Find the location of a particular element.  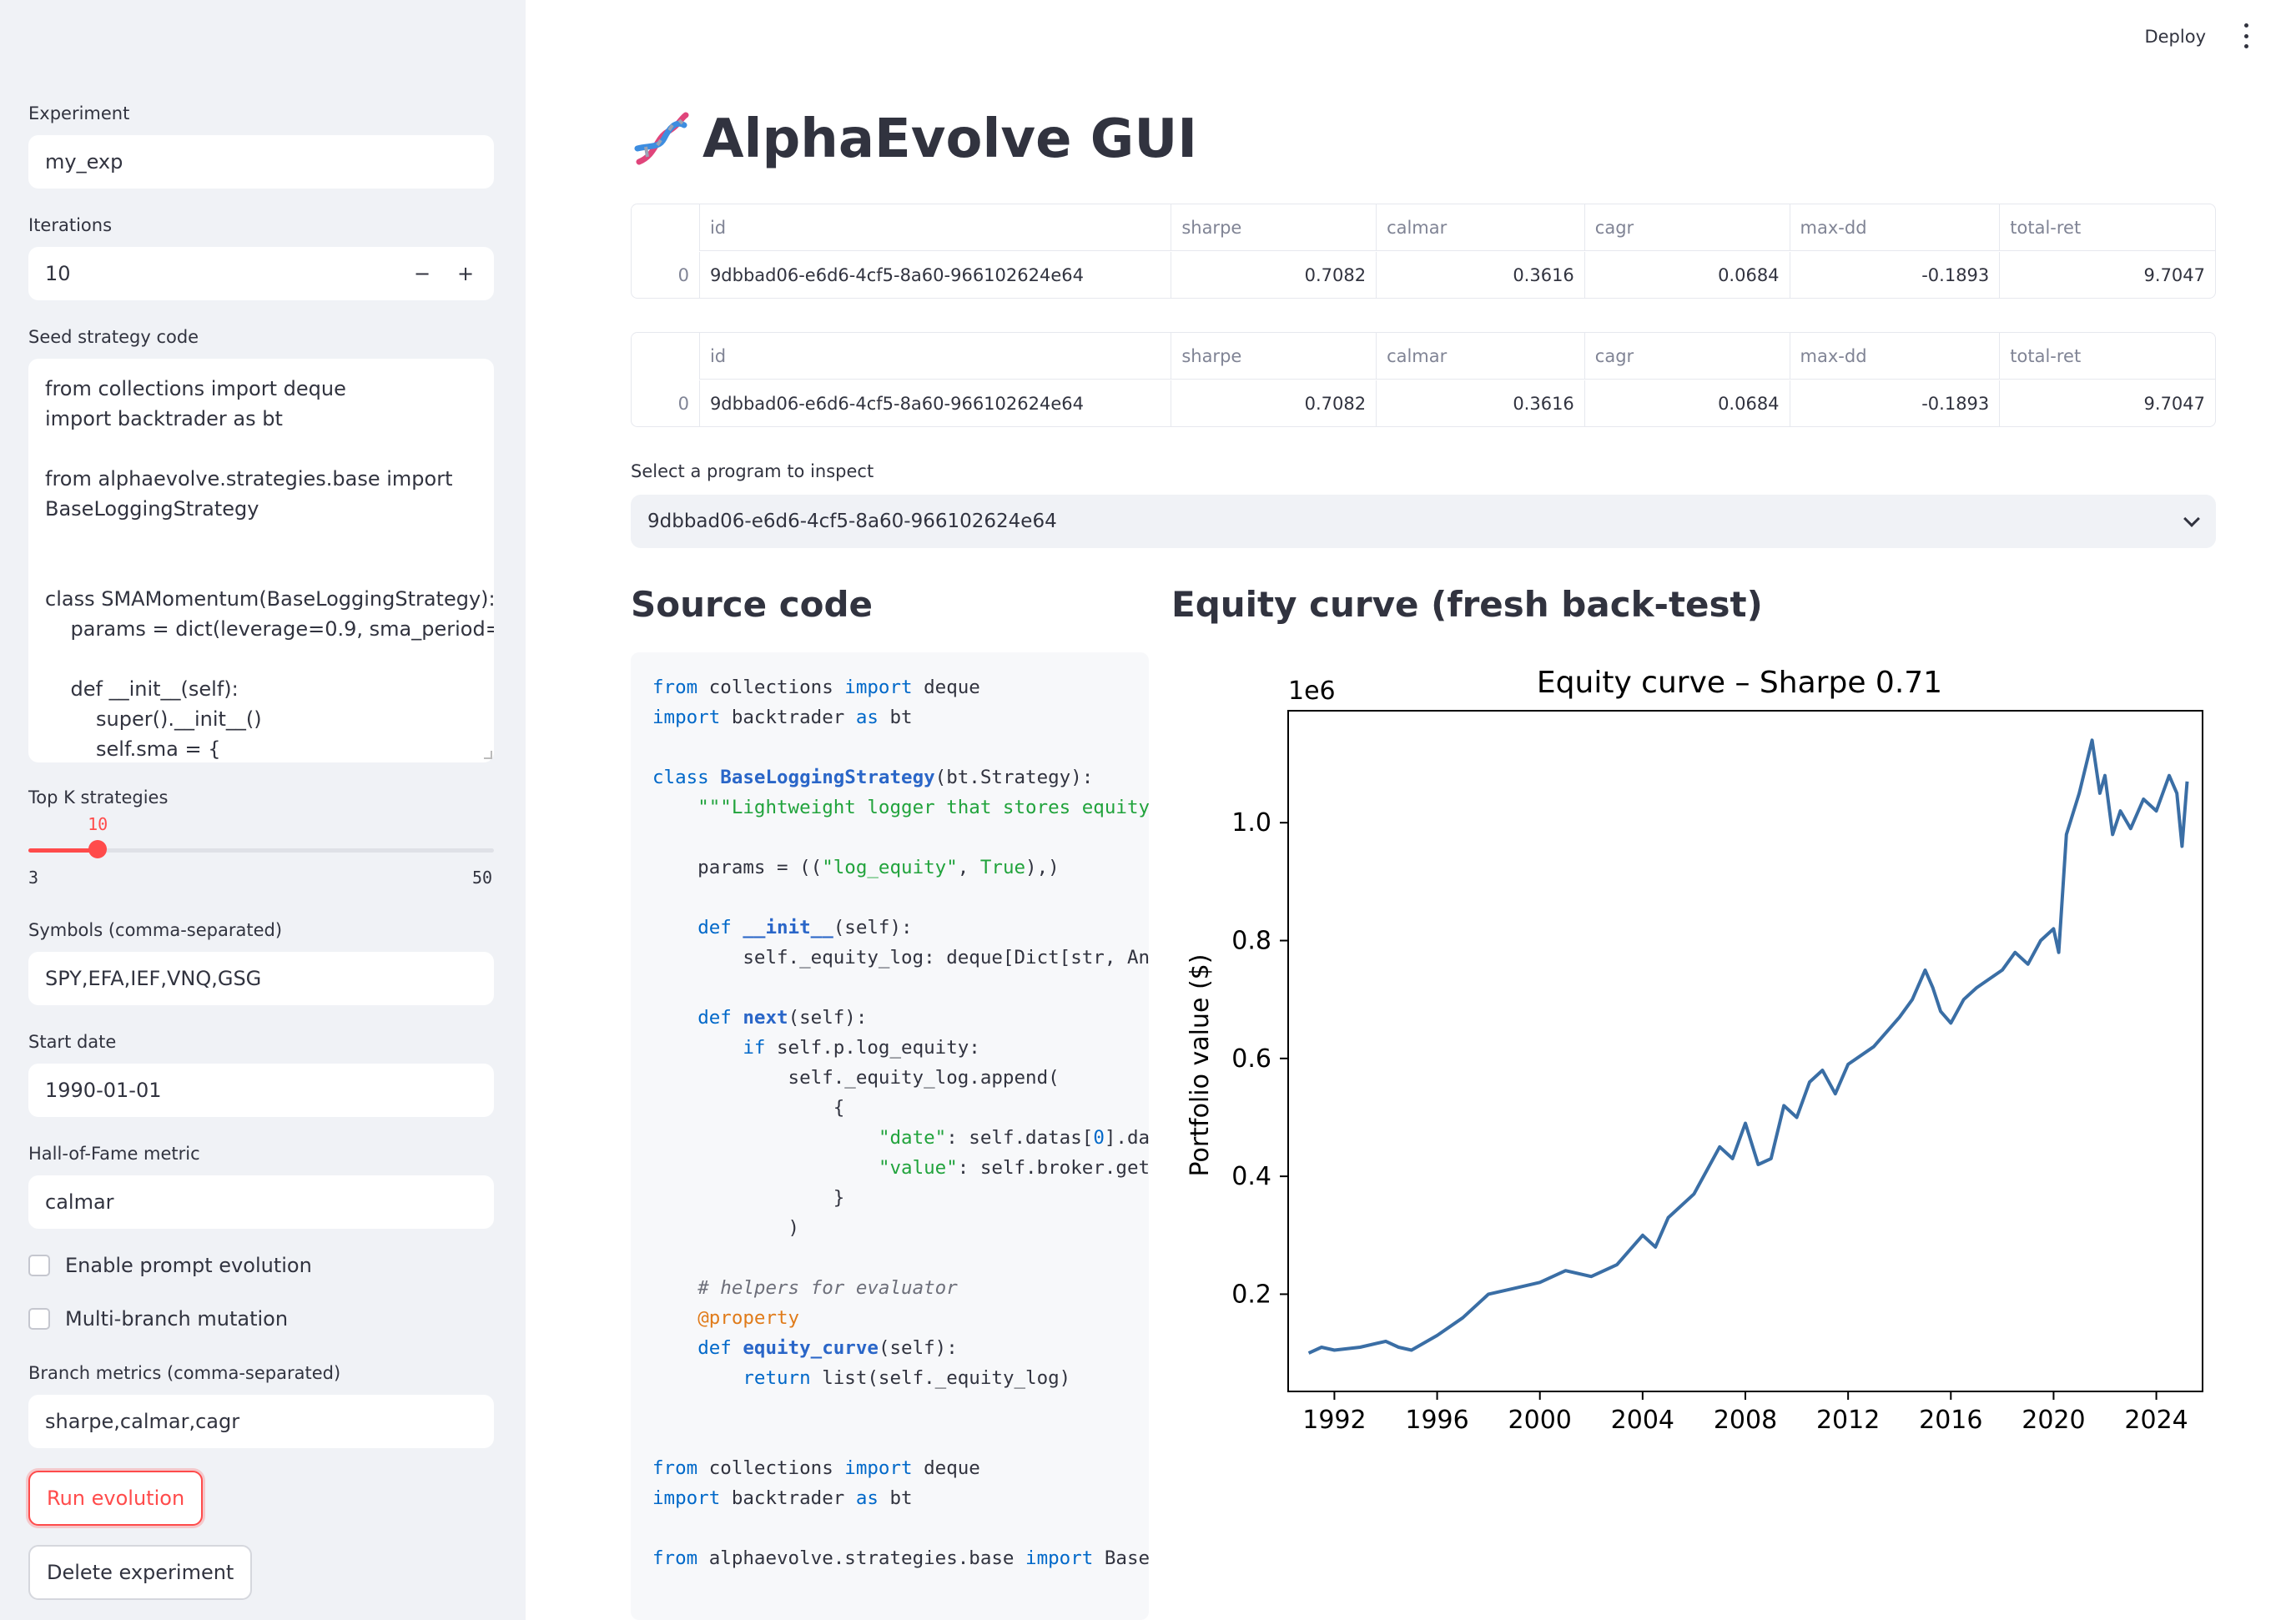

experiment-label: Experiment is located at coordinates (79, 113).